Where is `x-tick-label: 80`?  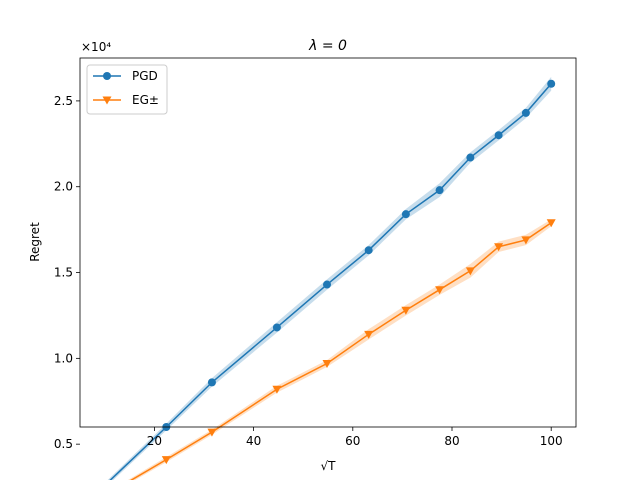
x-tick-label: 80 is located at coordinates (451, 441).